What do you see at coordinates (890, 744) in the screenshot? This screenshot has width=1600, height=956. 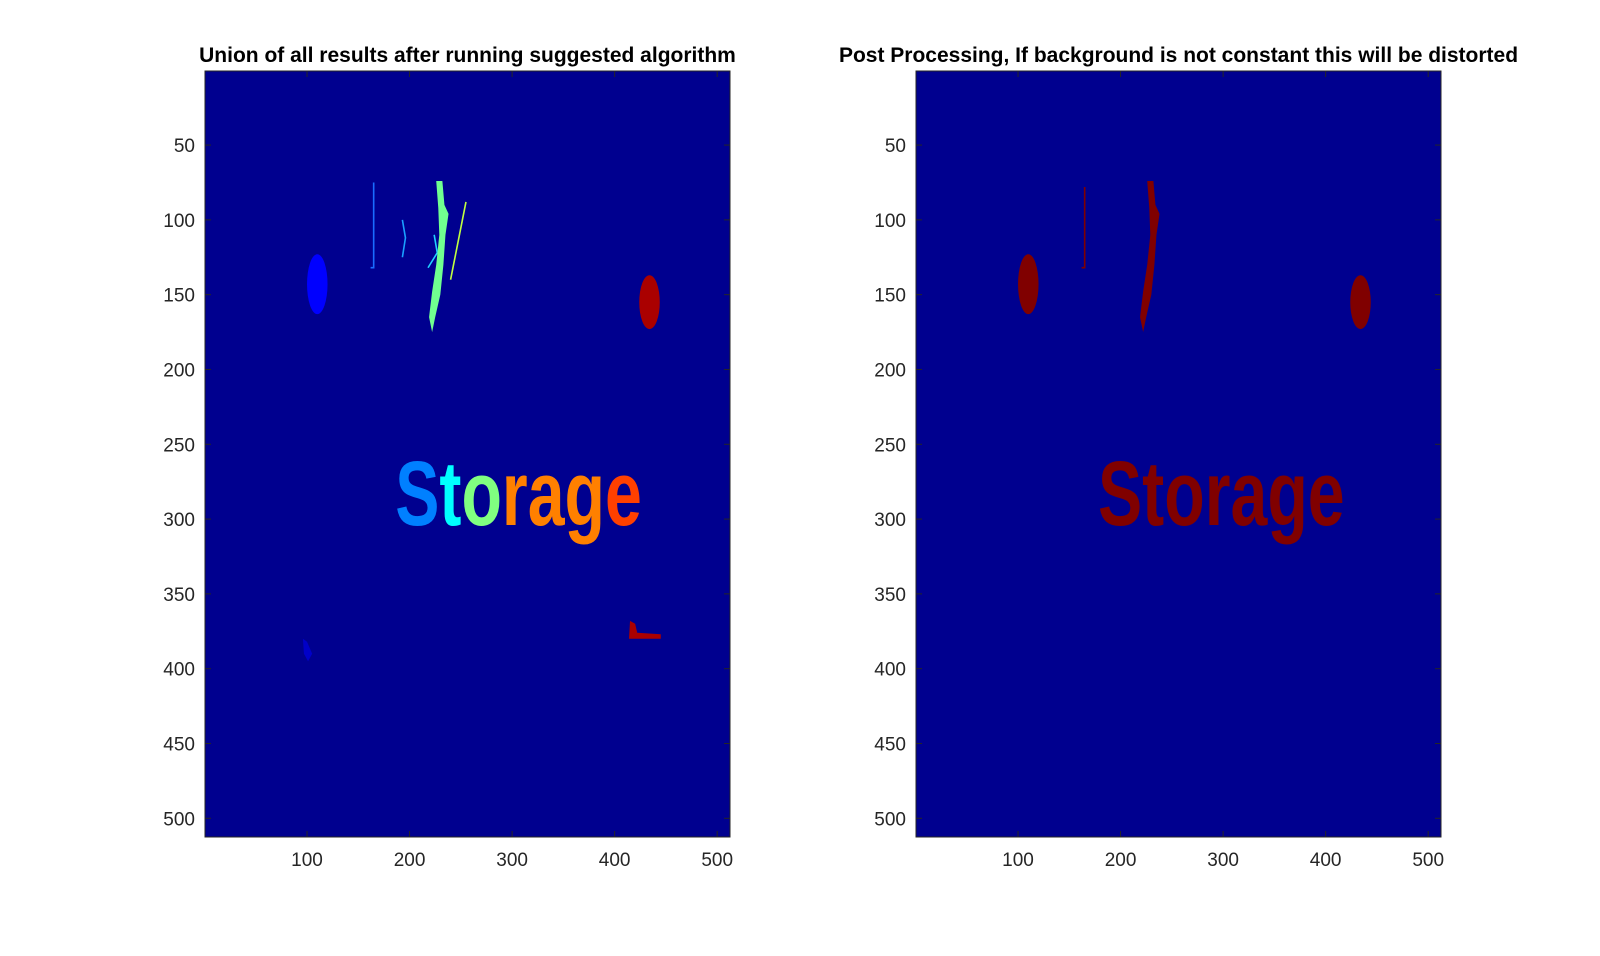 I see `right-ytick-label-450: 450` at bounding box center [890, 744].